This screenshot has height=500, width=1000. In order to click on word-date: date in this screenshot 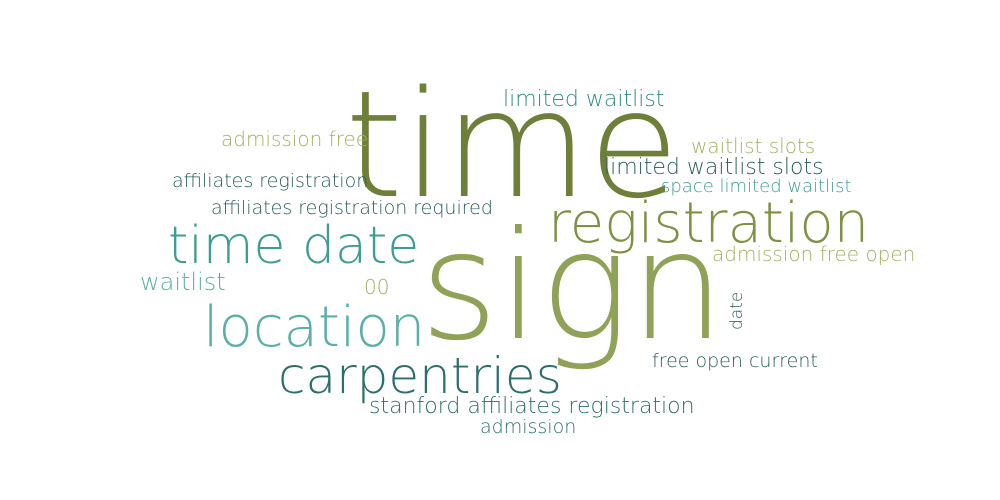, I will do `click(737, 311)`.